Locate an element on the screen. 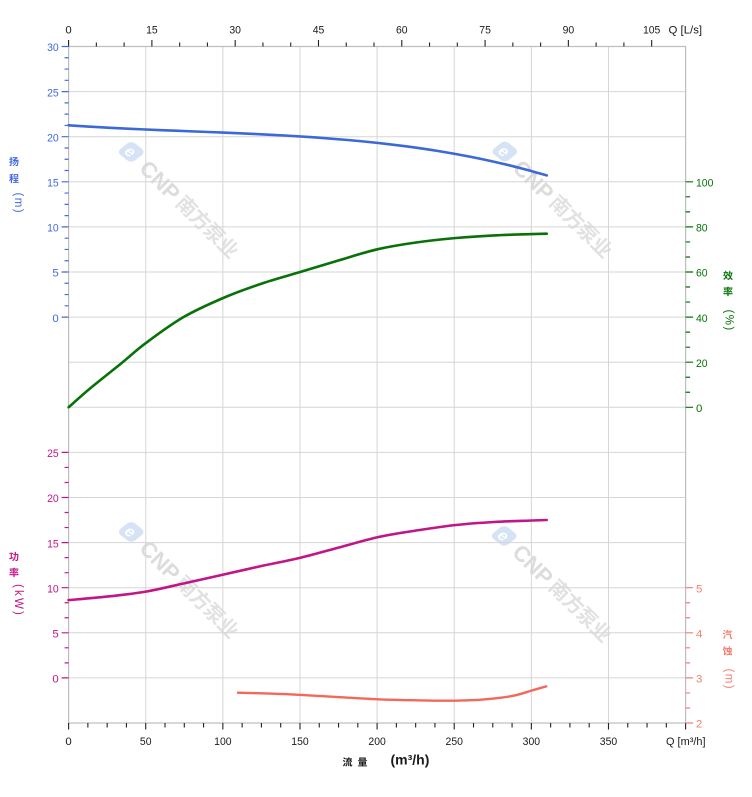 Image resolution: width=752 pixels, height=797 pixels. svg-text: 300 is located at coordinates (531, 742).